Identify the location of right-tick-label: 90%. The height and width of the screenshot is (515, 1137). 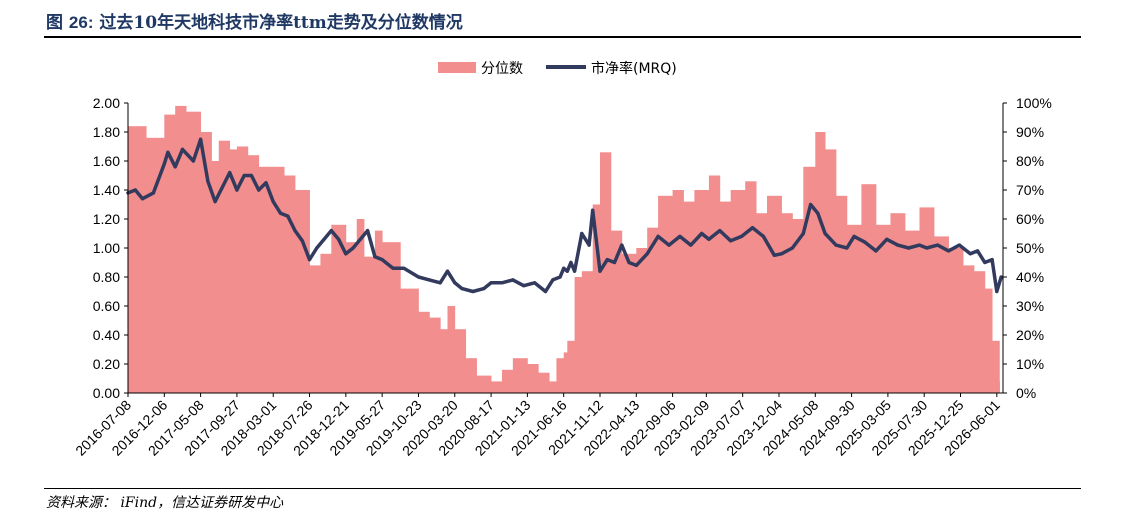
(1030, 132).